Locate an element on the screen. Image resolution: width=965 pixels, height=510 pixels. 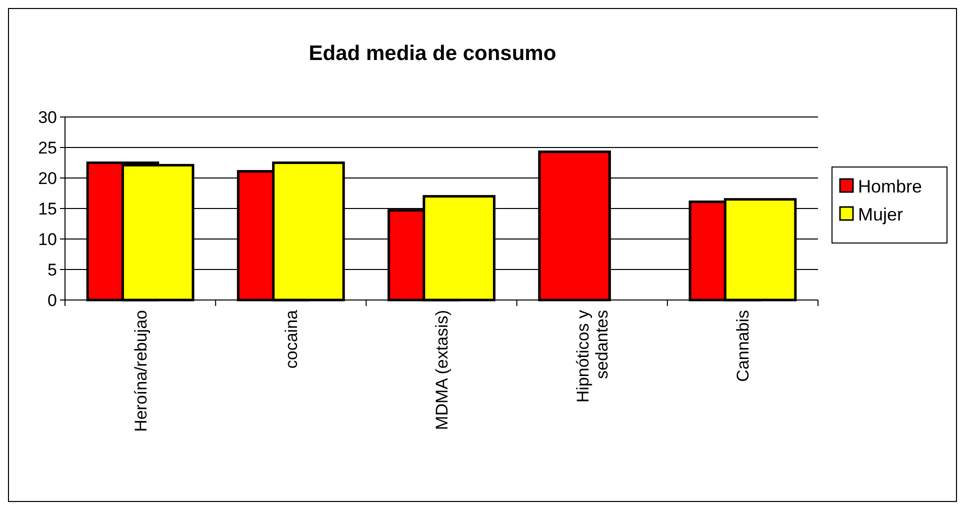
y-tick-label: 25 is located at coordinates (47, 148).